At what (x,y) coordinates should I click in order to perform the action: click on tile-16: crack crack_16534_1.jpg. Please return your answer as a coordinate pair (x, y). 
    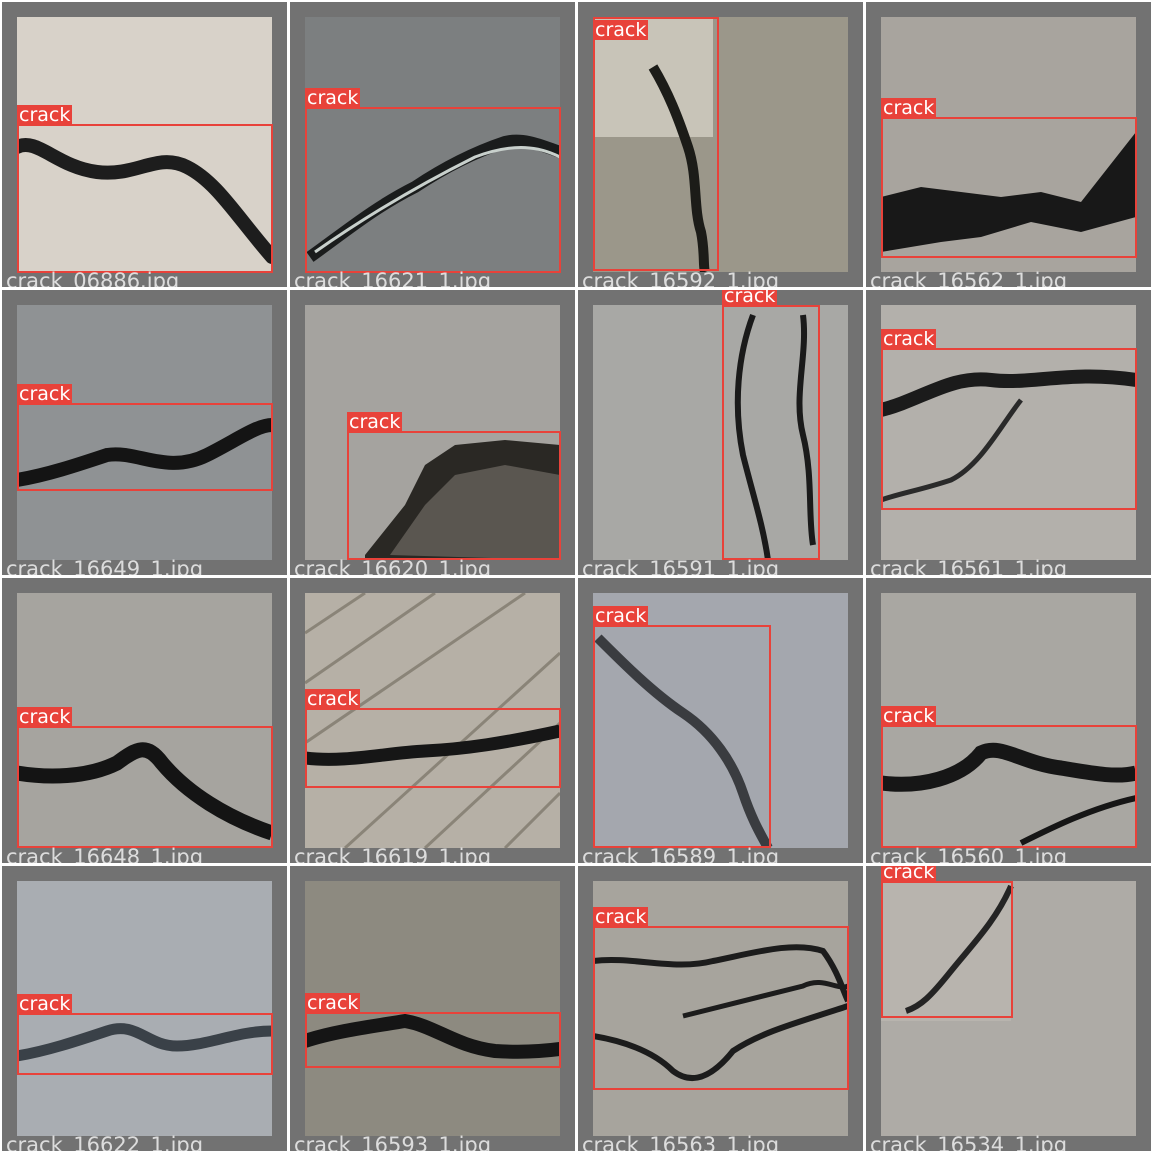
    Looking at the image, I should click on (1008, 1008).